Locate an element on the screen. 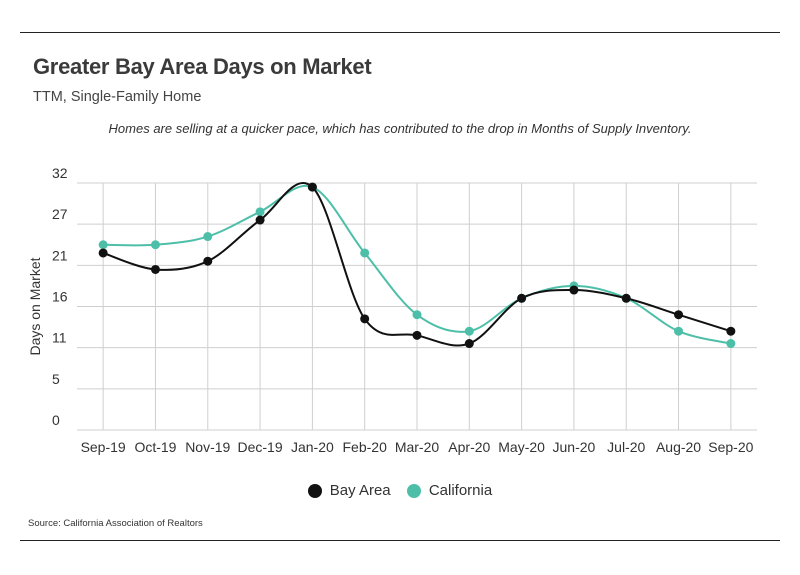  legend-swatch-bay-area is located at coordinates (314, 490).